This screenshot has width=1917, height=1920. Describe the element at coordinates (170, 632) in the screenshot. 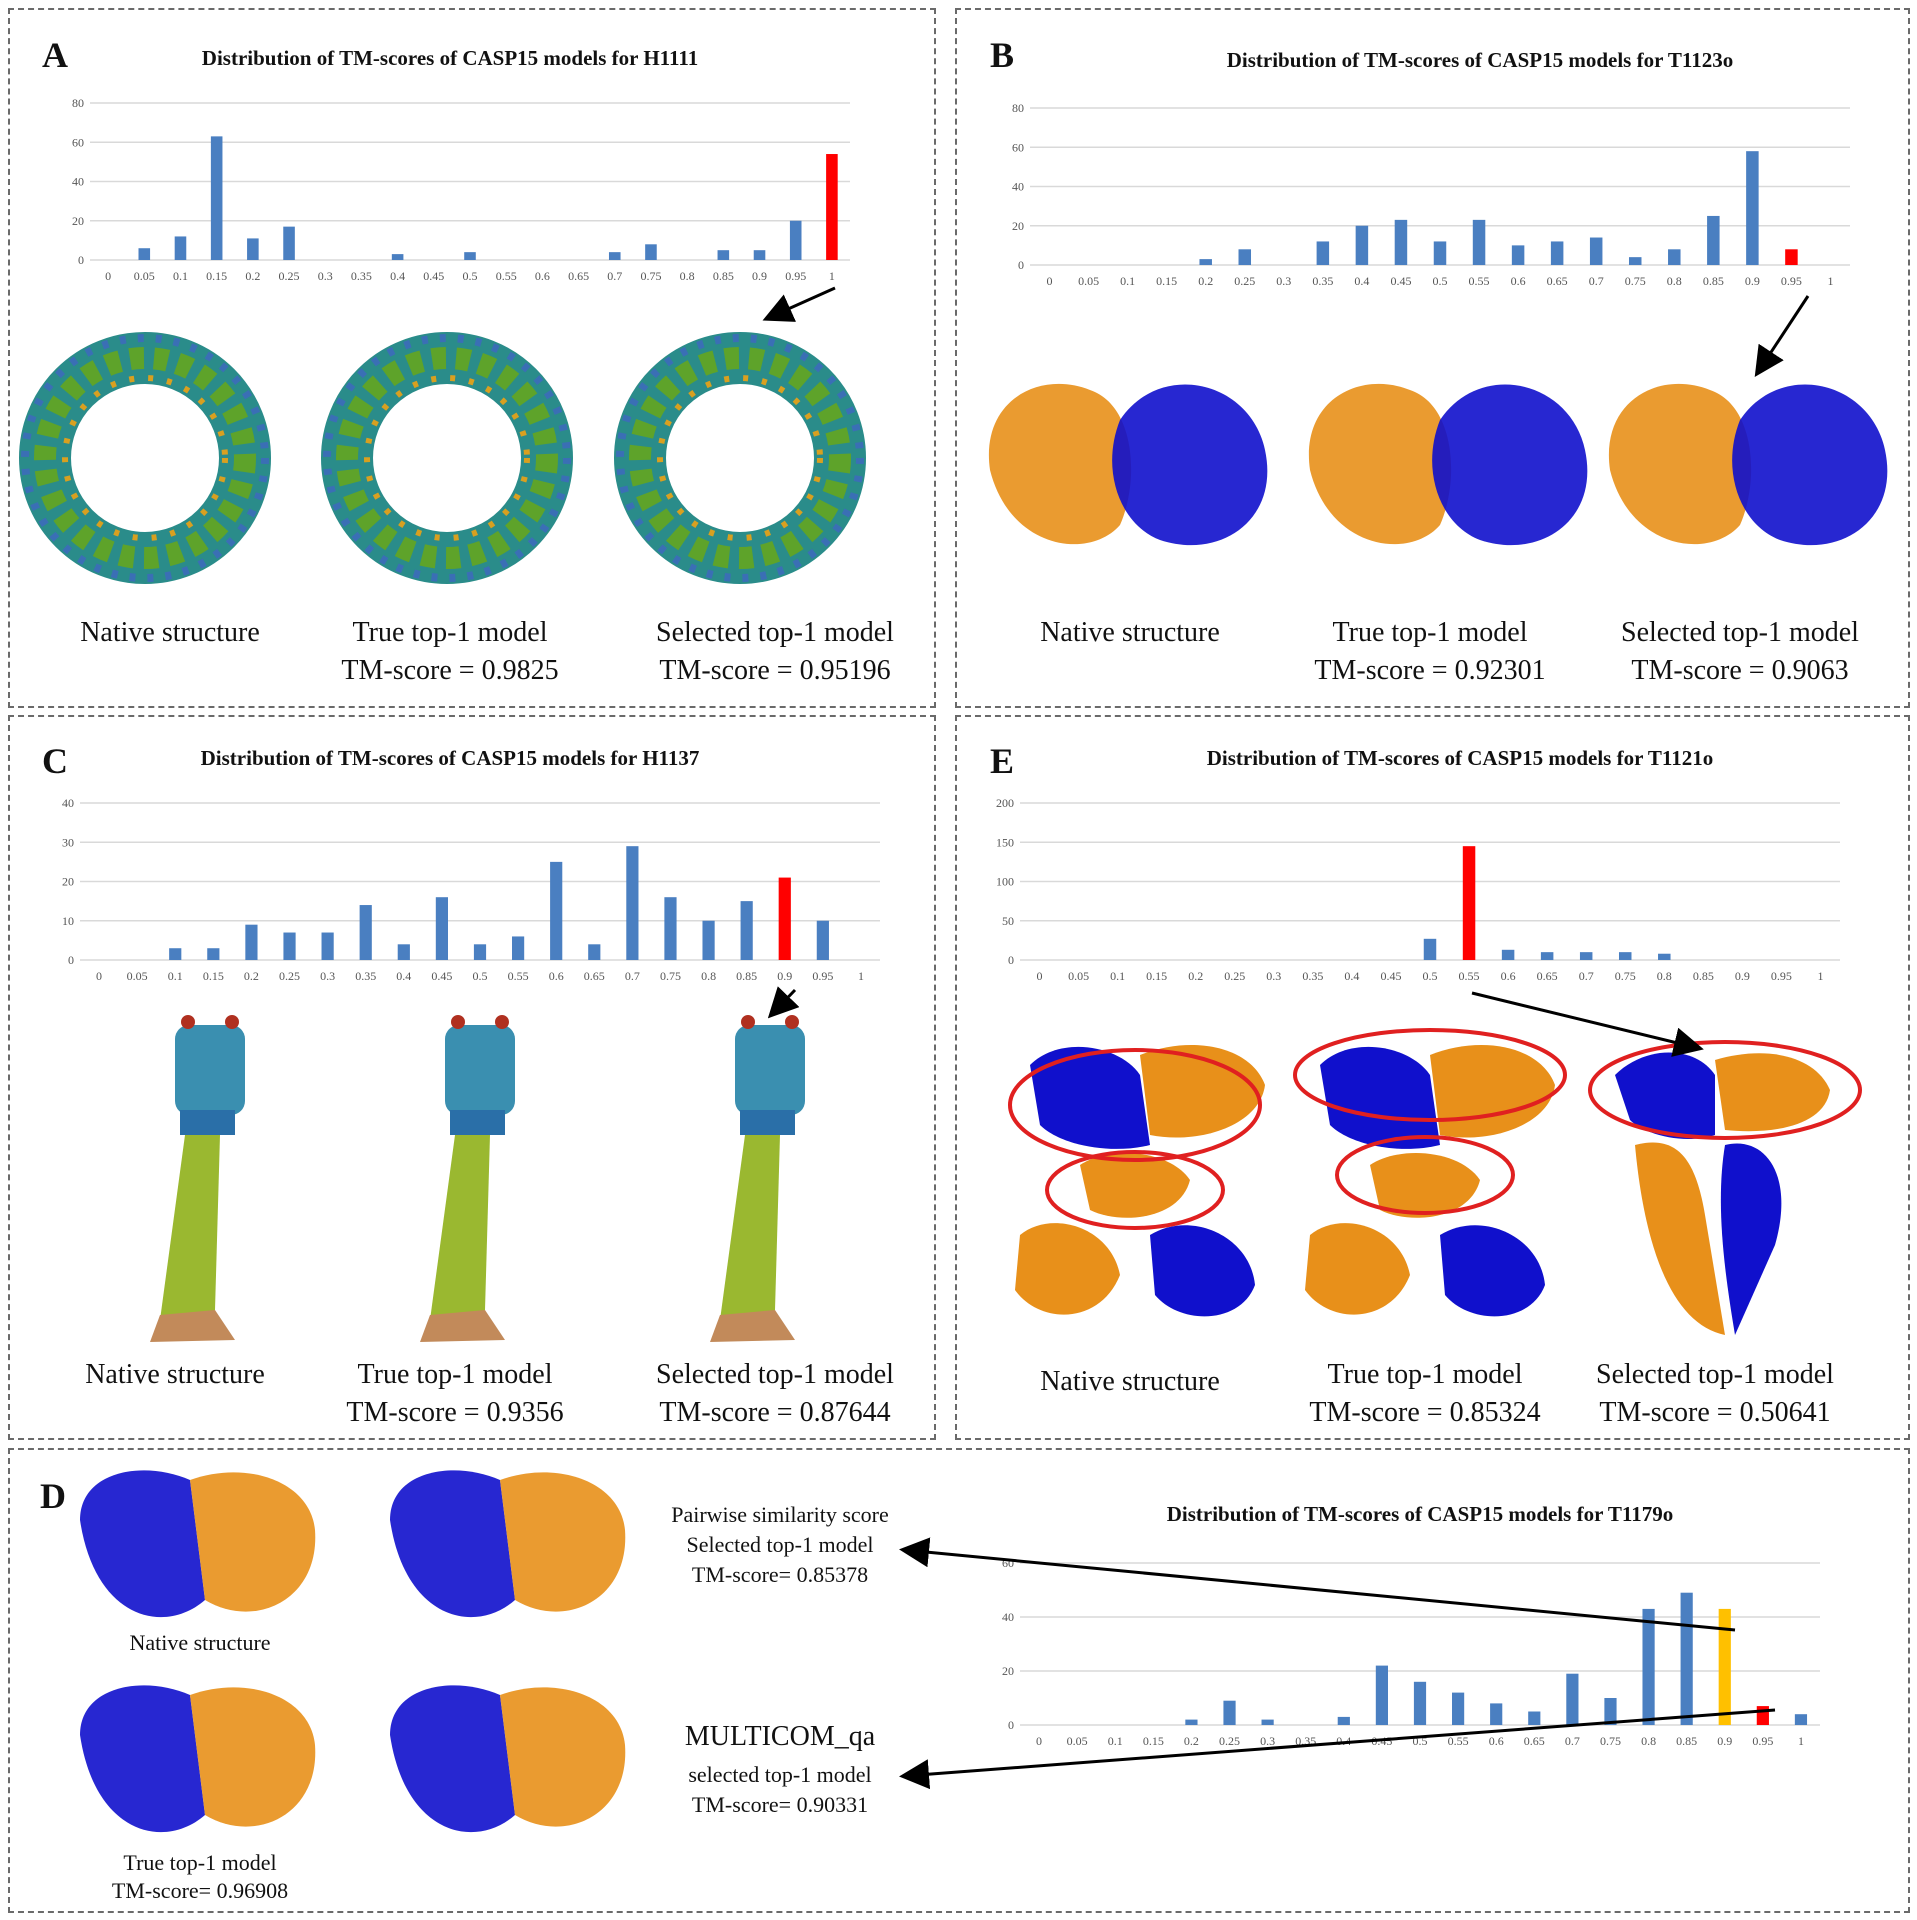

I see `panel-a-native-caption: Native structure` at that location.